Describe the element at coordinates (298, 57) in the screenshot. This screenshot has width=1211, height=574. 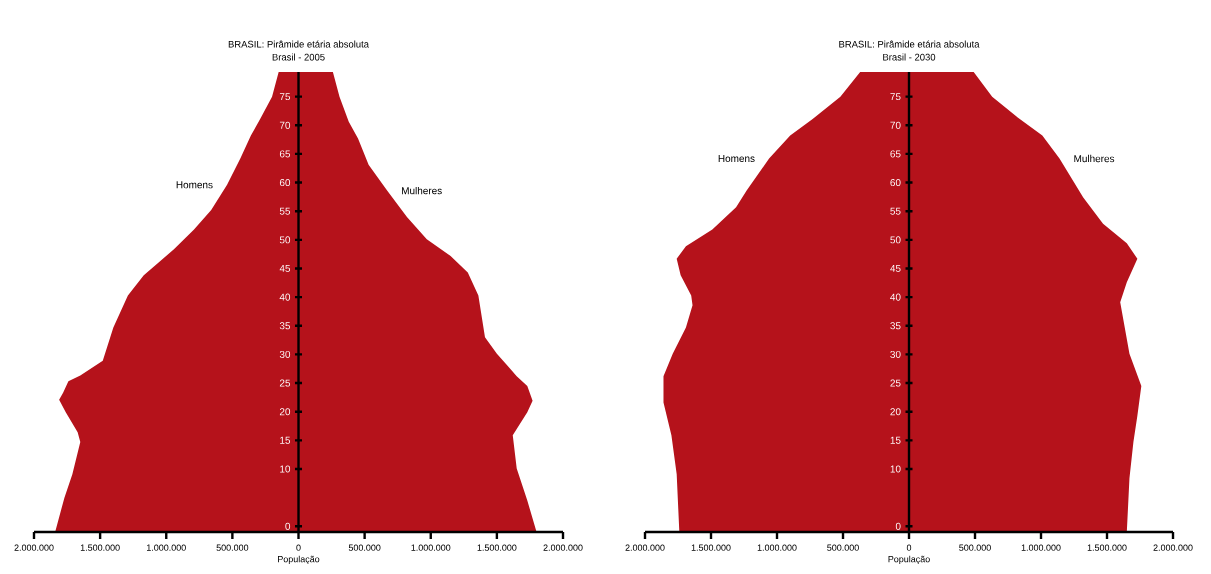
I see `chart-subtitle: Brasil - 2005` at that location.